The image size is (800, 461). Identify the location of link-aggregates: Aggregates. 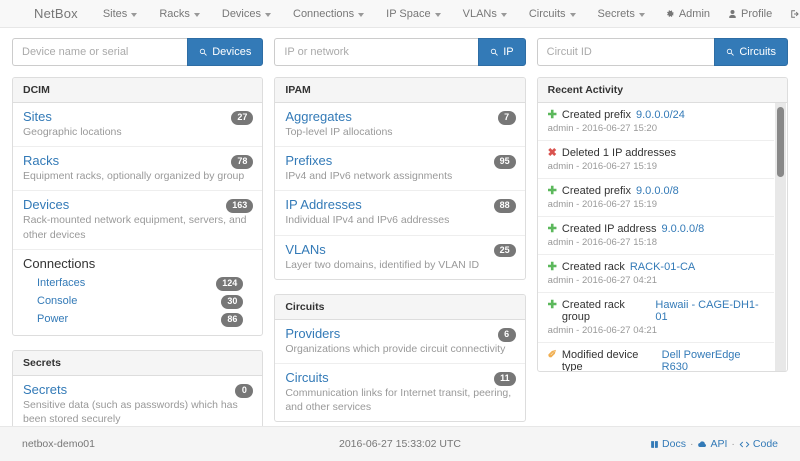
(318, 116).